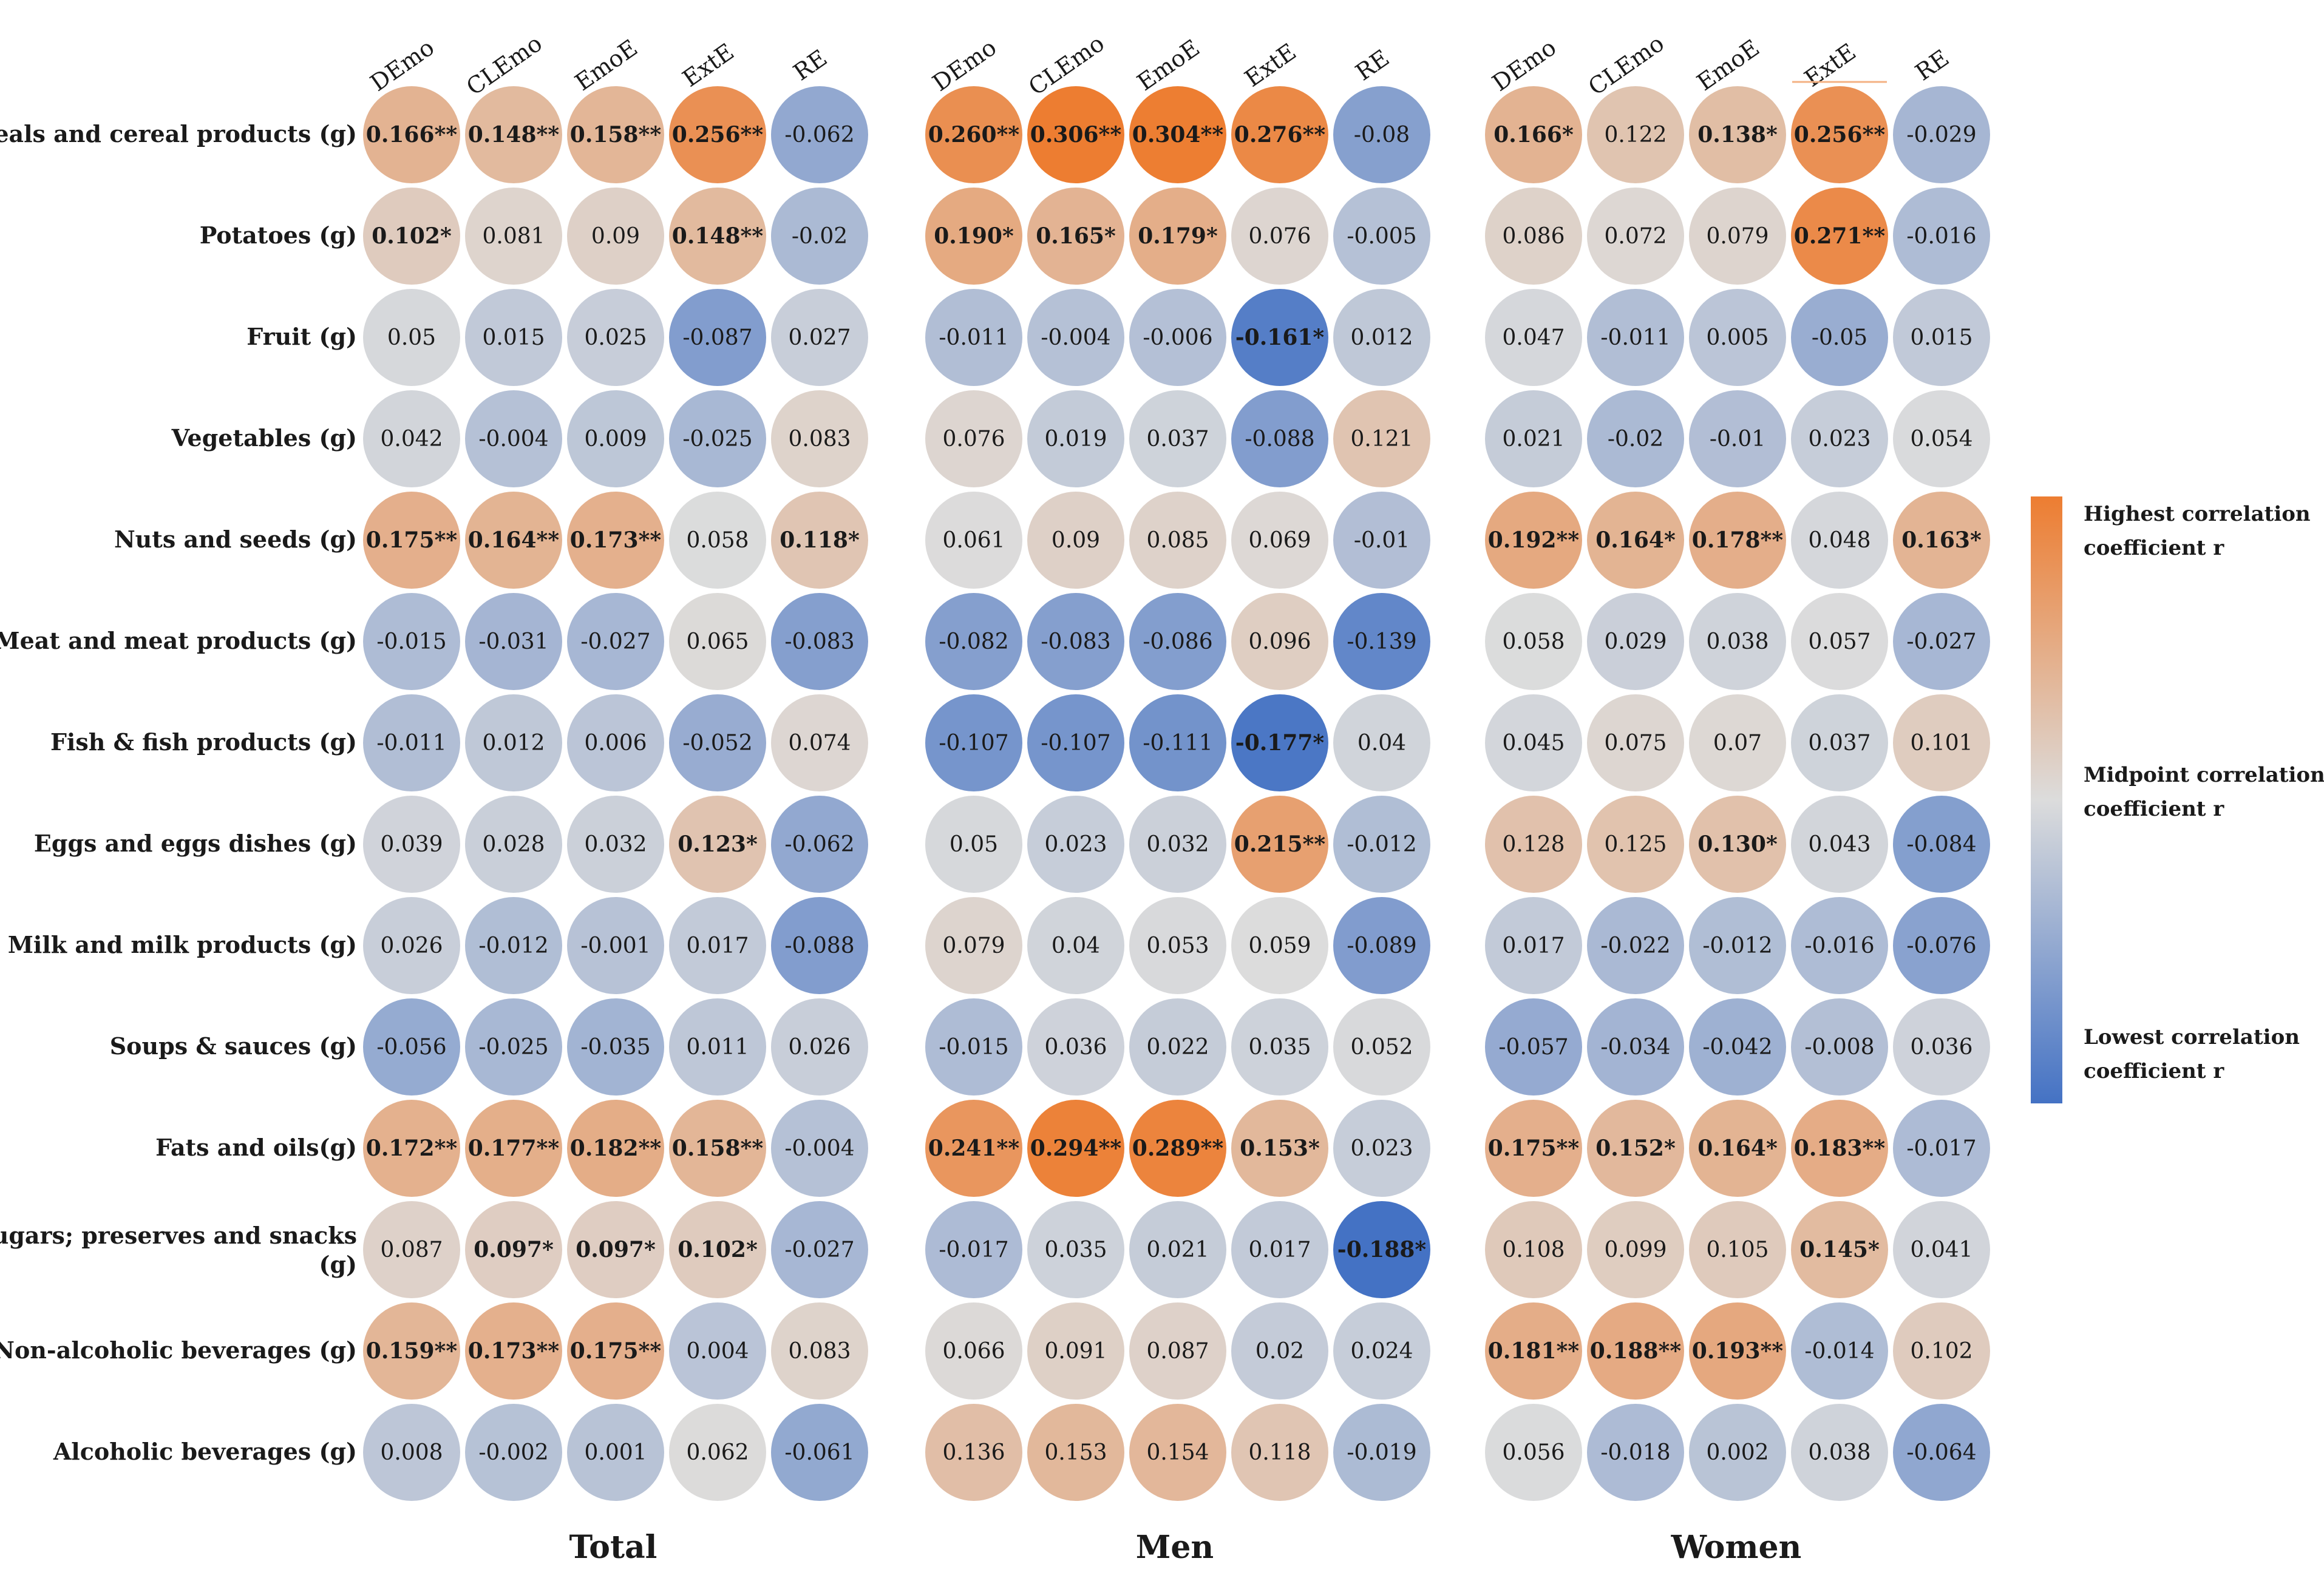 Image resolution: width=2324 pixels, height=1595 pixels. Describe the element at coordinates (973, 945) in the screenshot. I see `cell-men-milk-and-milk-products-g-demo` at that location.